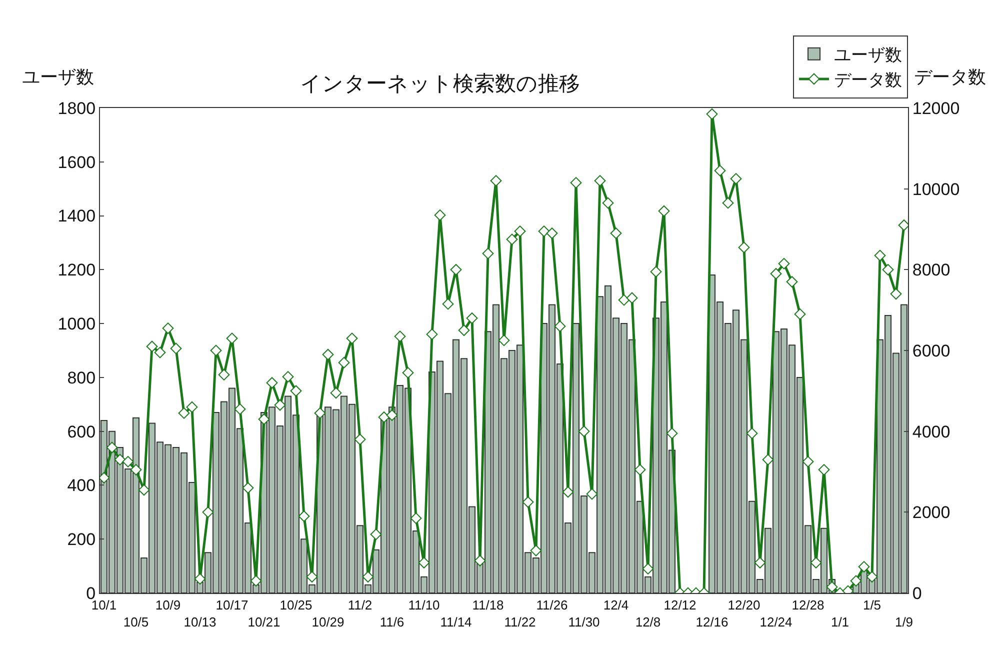  Describe the element at coordinates (81, 540) in the screenshot. I see `y-tick-label: 200` at that location.